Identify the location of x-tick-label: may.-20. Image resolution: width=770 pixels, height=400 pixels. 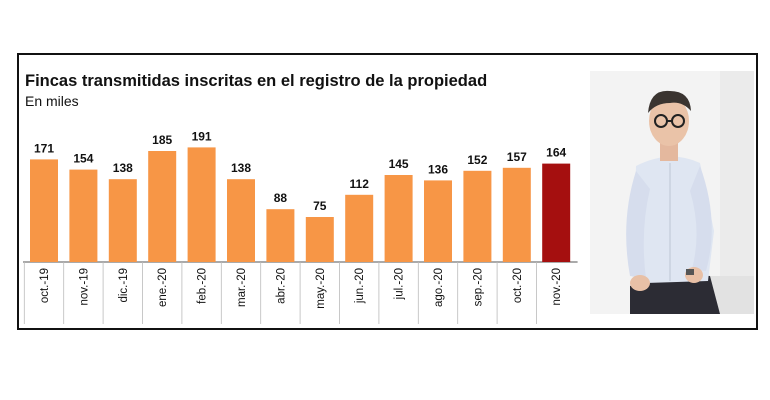
(321, 288).